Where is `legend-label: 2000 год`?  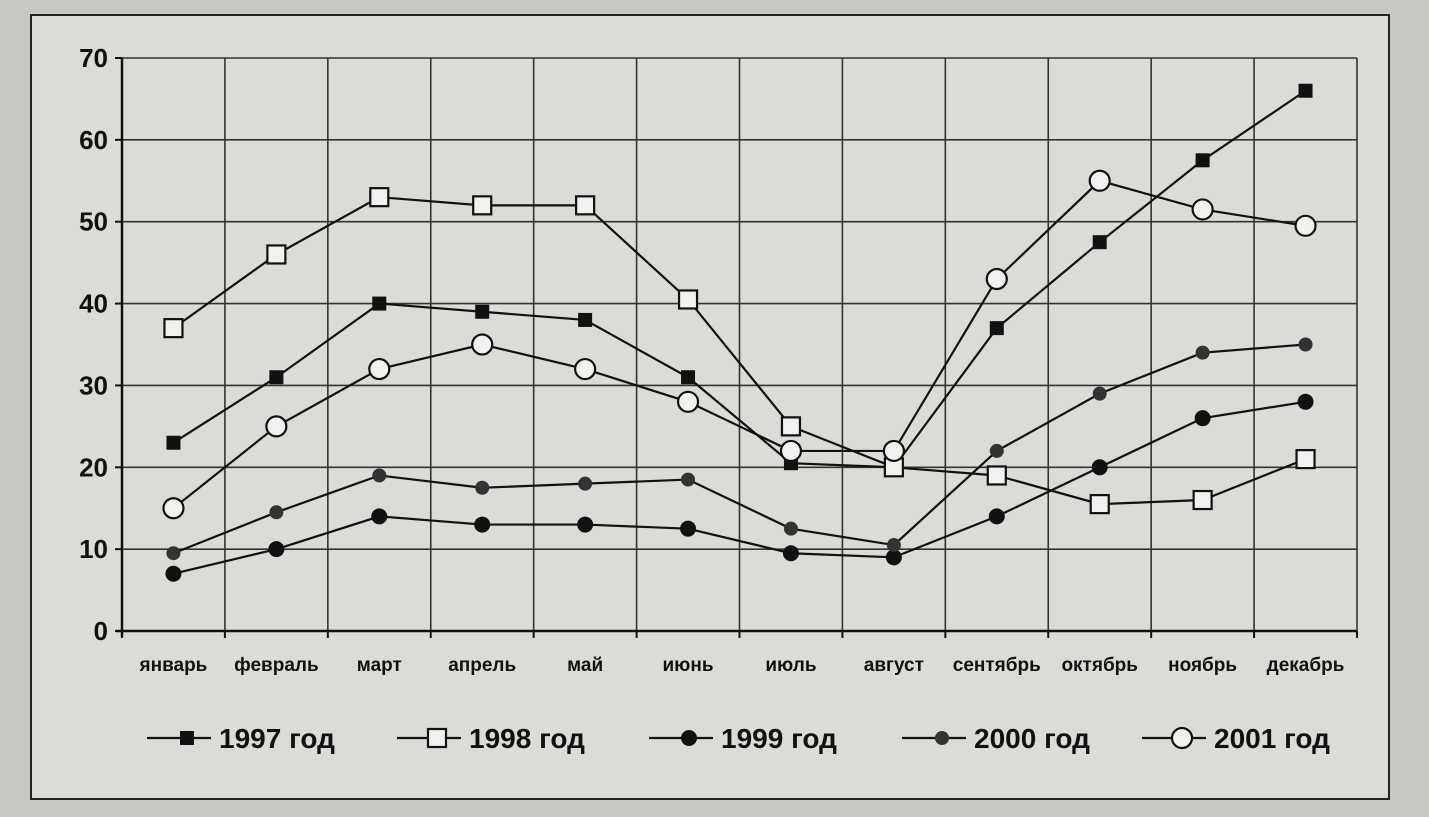
legend-label: 2000 год is located at coordinates (1032, 738).